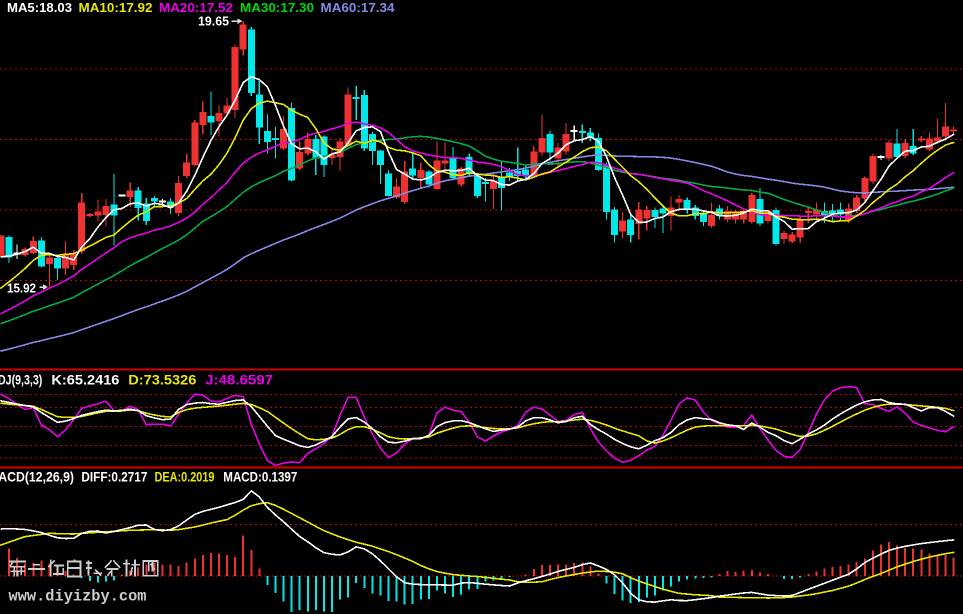  Describe the element at coordinates (185, 477) in the screenshot. I see `svg-text: DEA:0.2019` at that location.